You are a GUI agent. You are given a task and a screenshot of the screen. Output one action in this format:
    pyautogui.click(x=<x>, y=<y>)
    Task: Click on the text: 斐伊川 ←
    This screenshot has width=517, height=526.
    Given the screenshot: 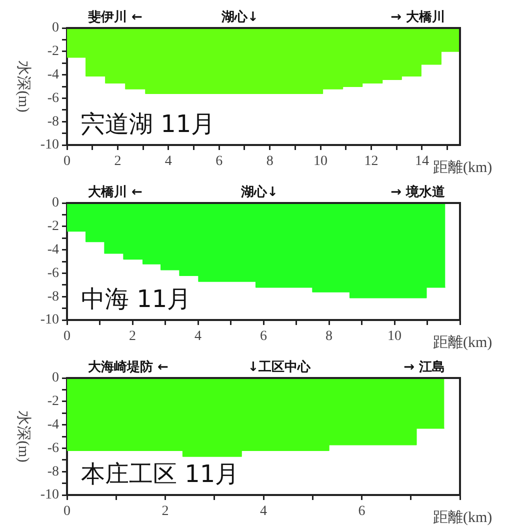 What is the action you would take?
    pyautogui.click(x=115, y=17)
    